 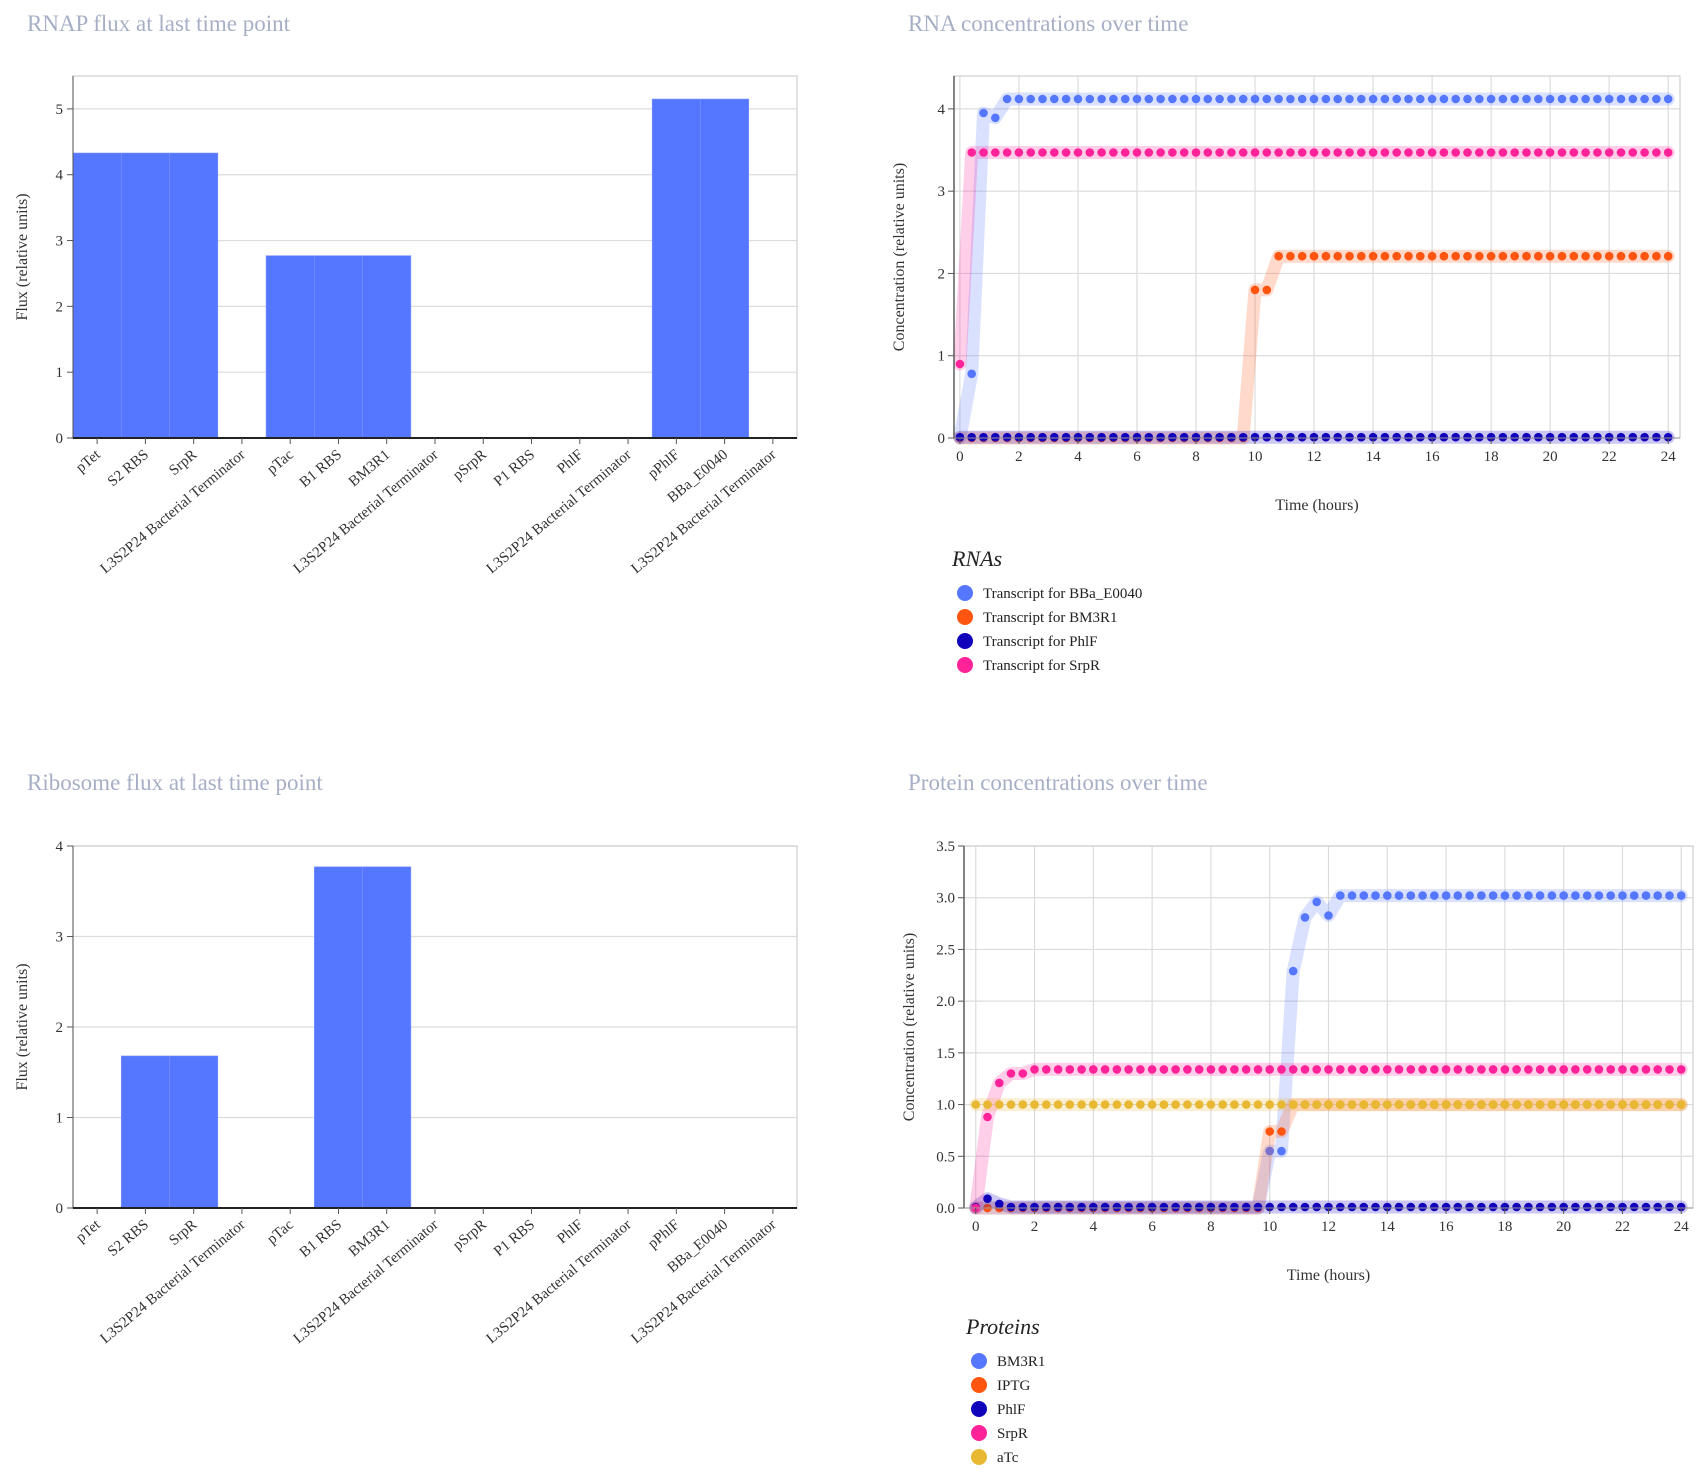 What do you see at coordinates (942, 274) in the screenshot?
I see `y-tick-label: 2` at bounding box center [942, 274].